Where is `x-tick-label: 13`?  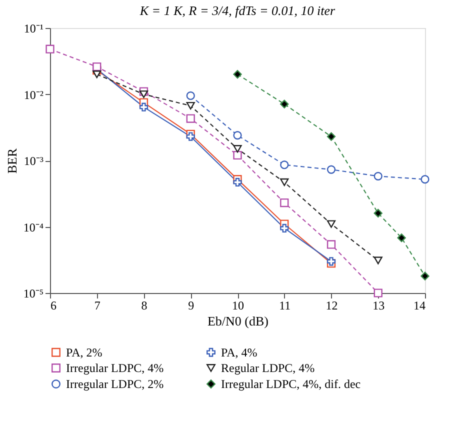 x-tick-label: 13 is located at coordinates (378, 305).